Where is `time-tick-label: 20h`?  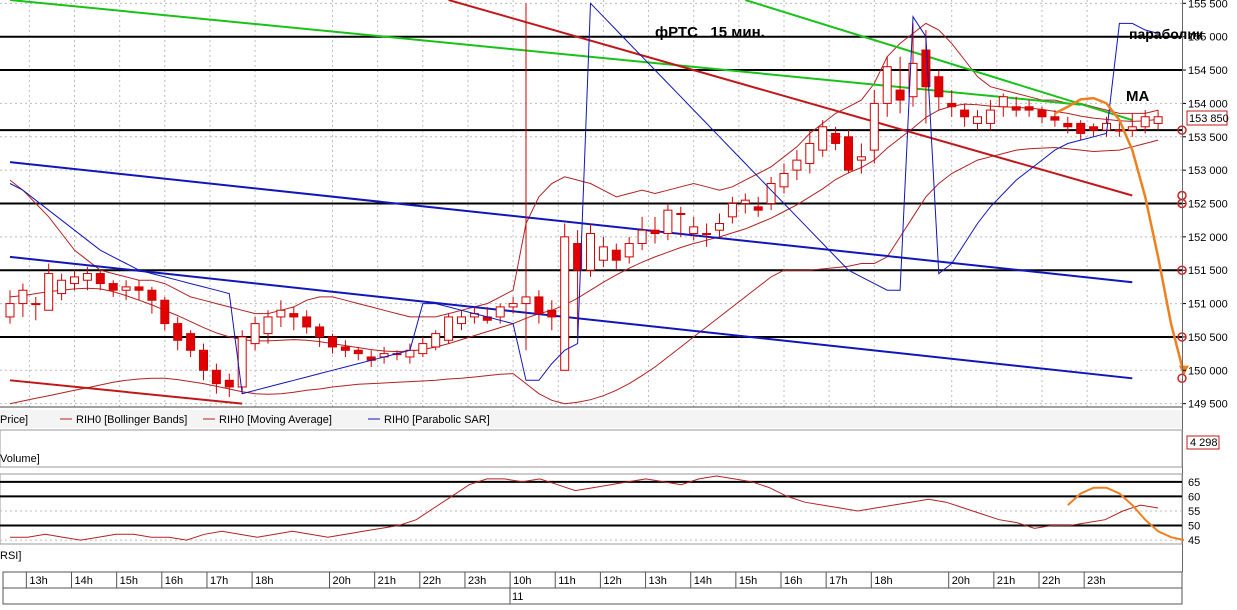
time-tick-label: 20h is located at coordinates (342, 581).